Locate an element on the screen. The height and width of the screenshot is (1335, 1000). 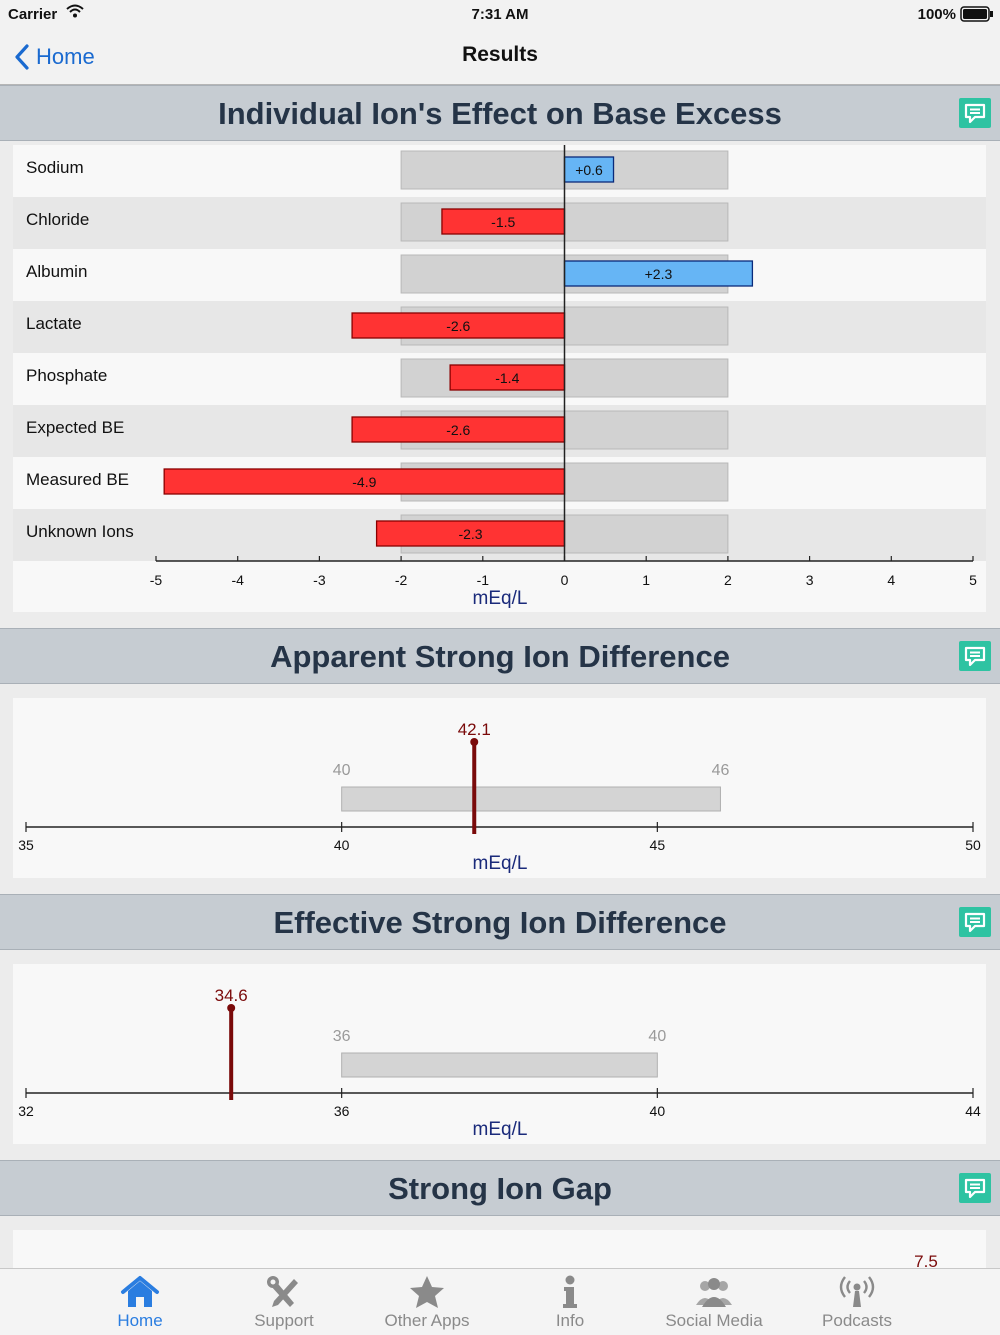
section-header-strong-ion-gap: Strong Ion Gap is located at coordinates (500, 1188).